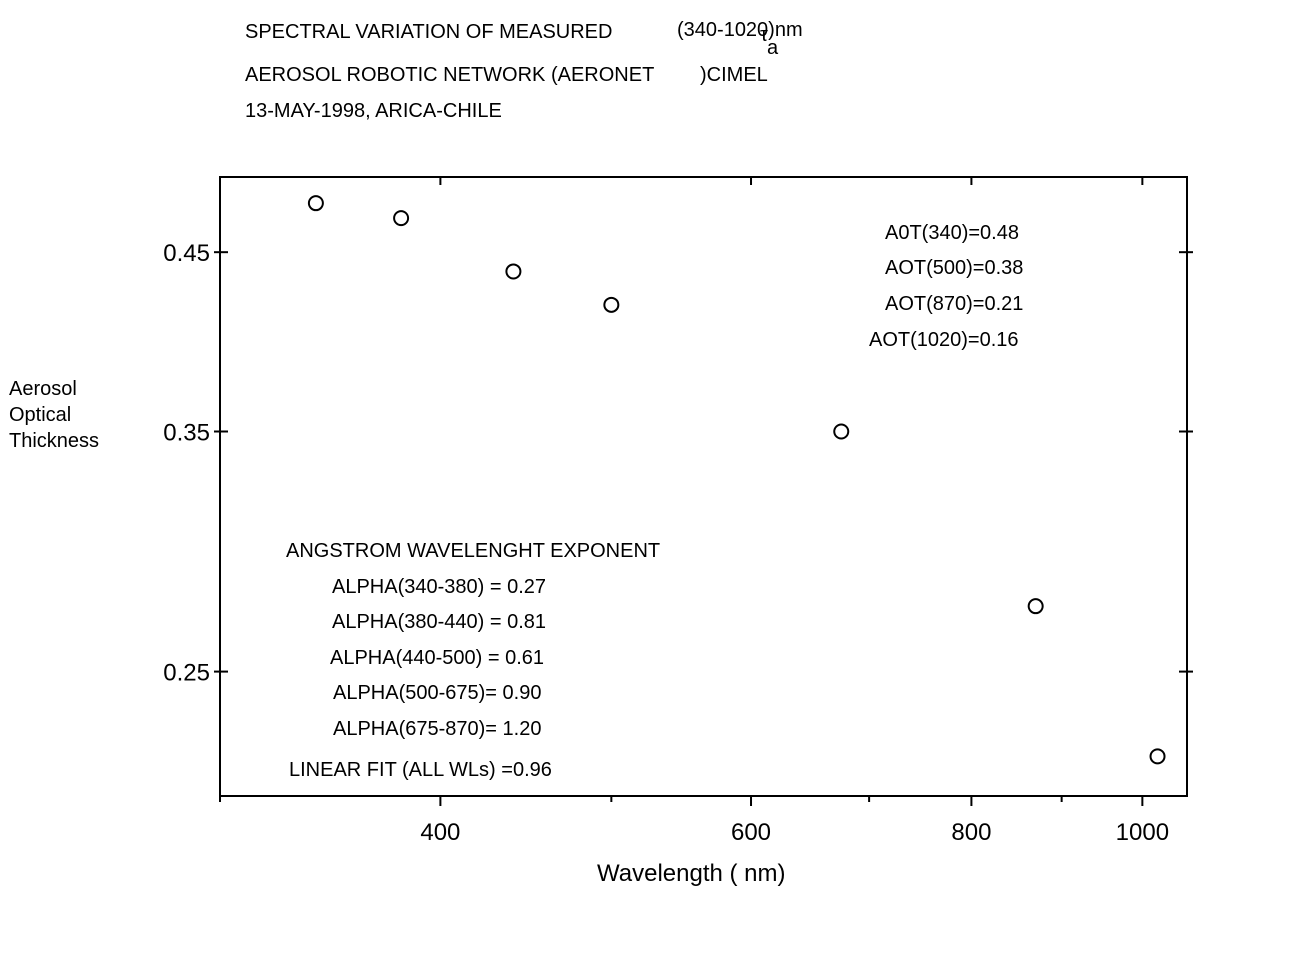 This screenshot has width=1300, height=956. Describe the element at coordinates (764, 35) in the screenshot. I see `header-tau-symbol: τ` at that location.